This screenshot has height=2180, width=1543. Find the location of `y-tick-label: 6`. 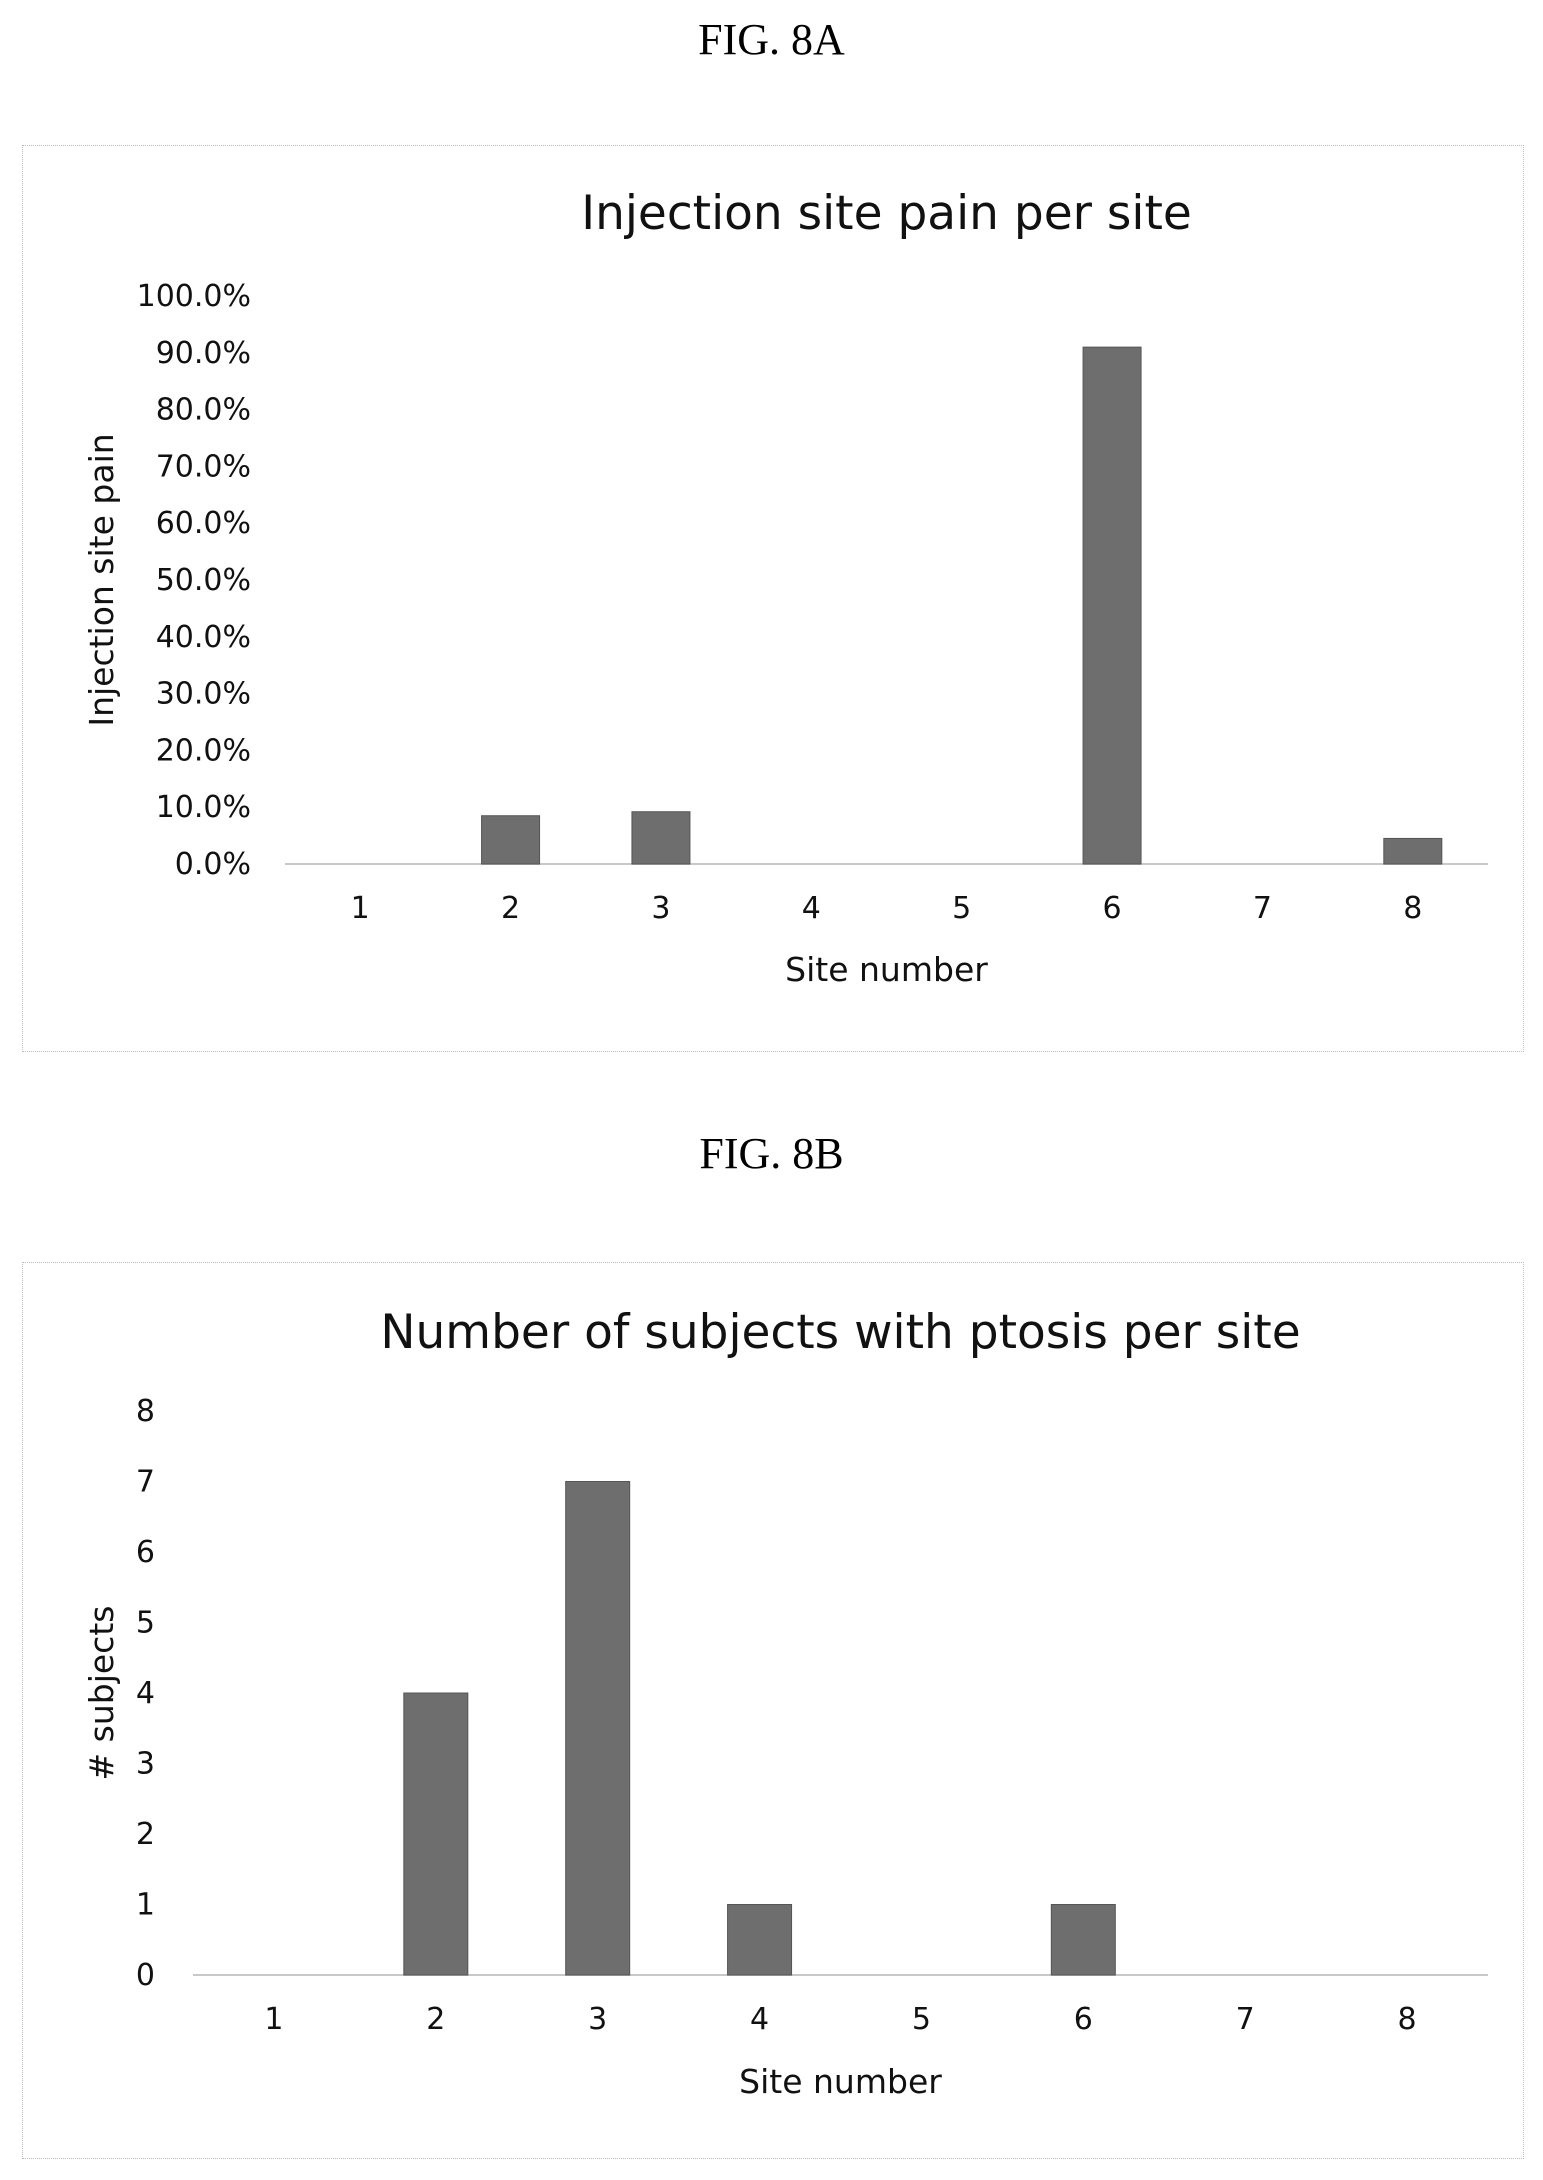

y-tick-label: 6 is located at coordinates (145, 1552).